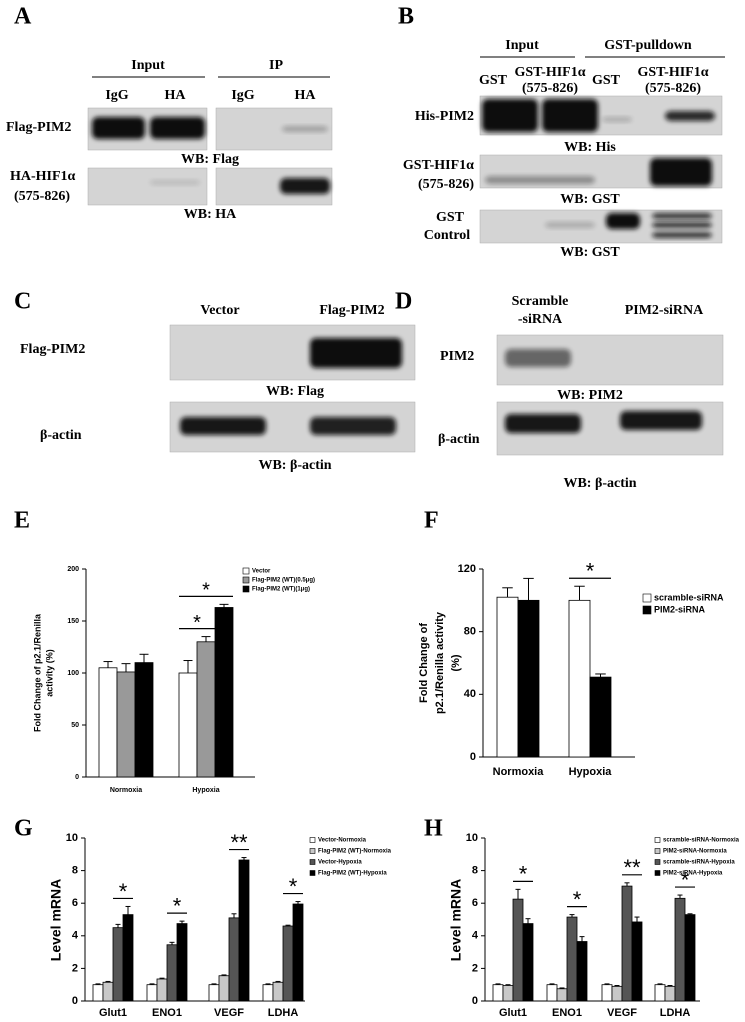 This screenshot has width=745, height=1022. I want to click on row-label: His-PIM2, so click(444, 116).